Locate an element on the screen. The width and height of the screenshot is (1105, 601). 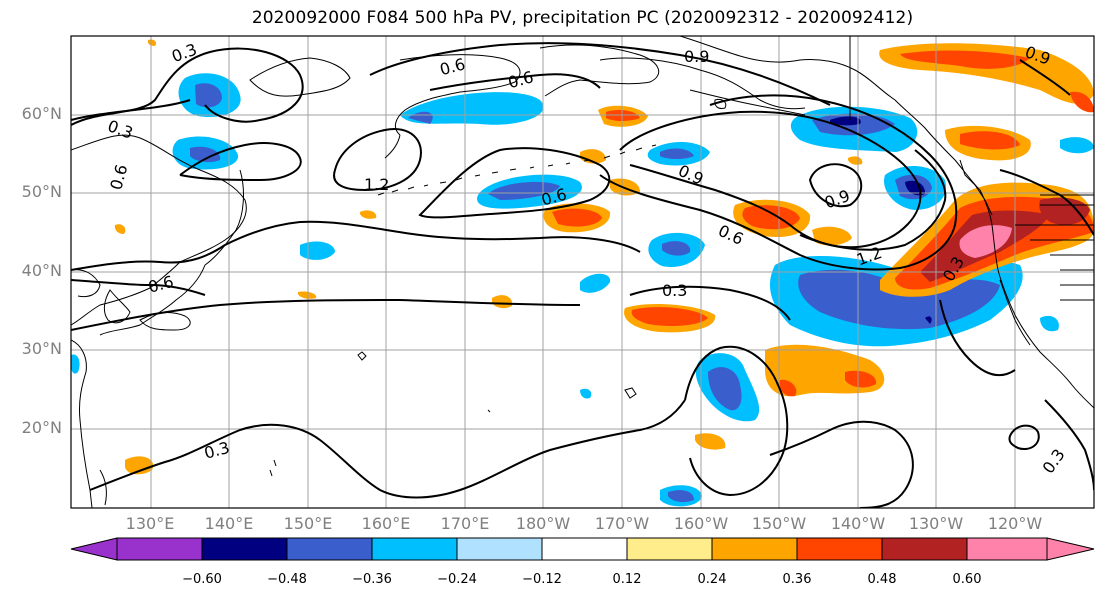
contour-0.3-west is located at coordinates (356, 245).